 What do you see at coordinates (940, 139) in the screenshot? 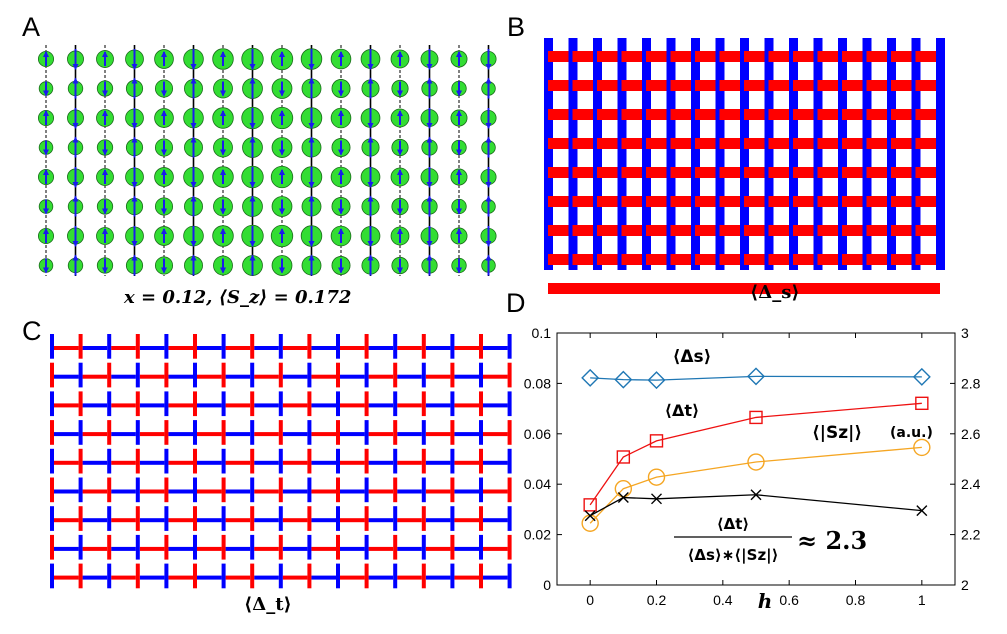
I see `vertical-bond-negative` at bounding box center [940, 139].